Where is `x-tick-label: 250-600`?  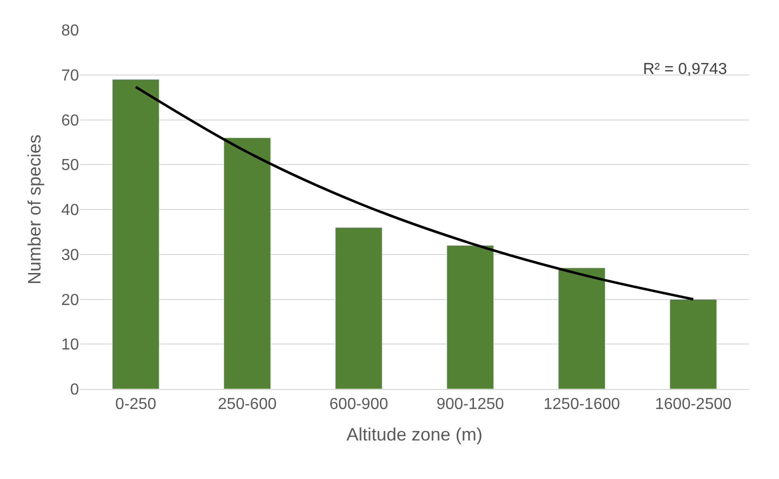
x-tick-label: 250-600 is located at coordinates (247, 405).